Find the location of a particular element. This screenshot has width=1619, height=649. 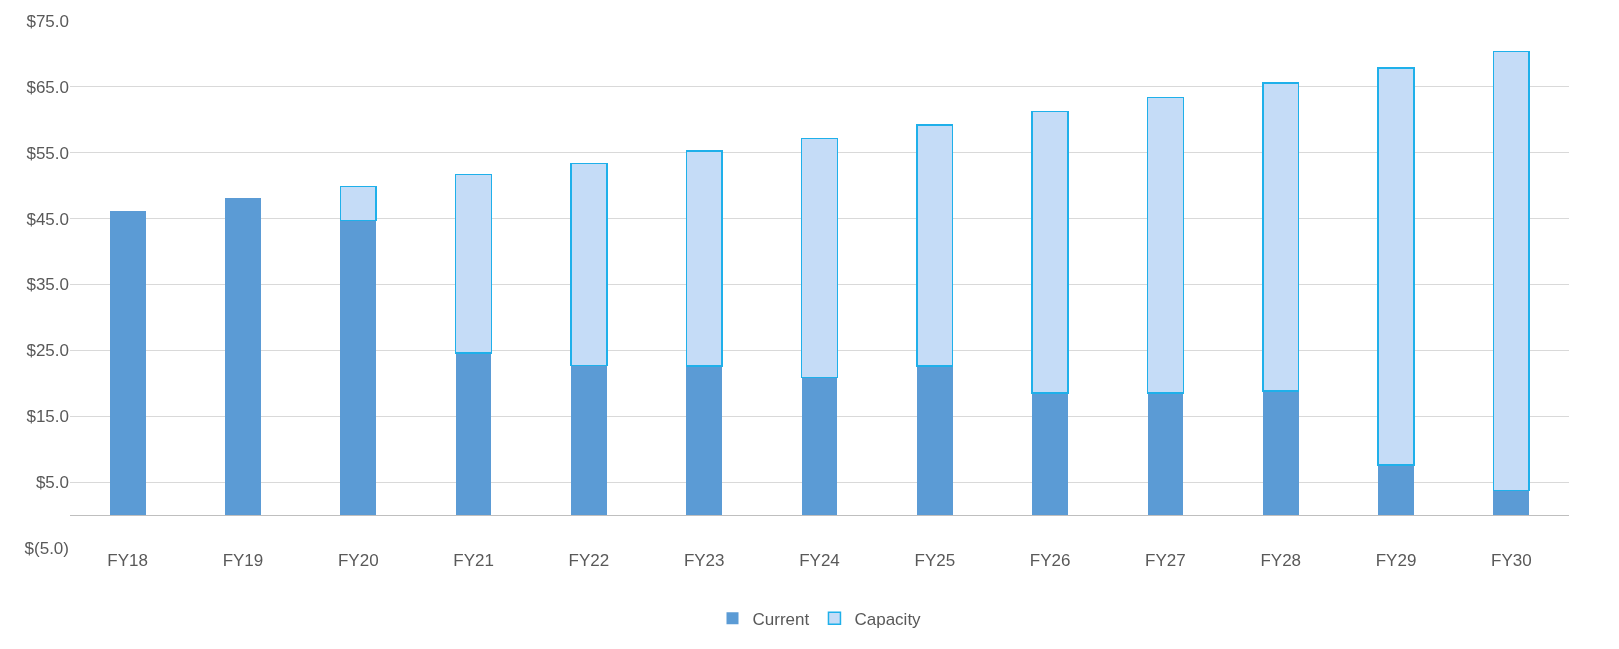

x-tick-label: FY25 is located at coordinates (935, 560).